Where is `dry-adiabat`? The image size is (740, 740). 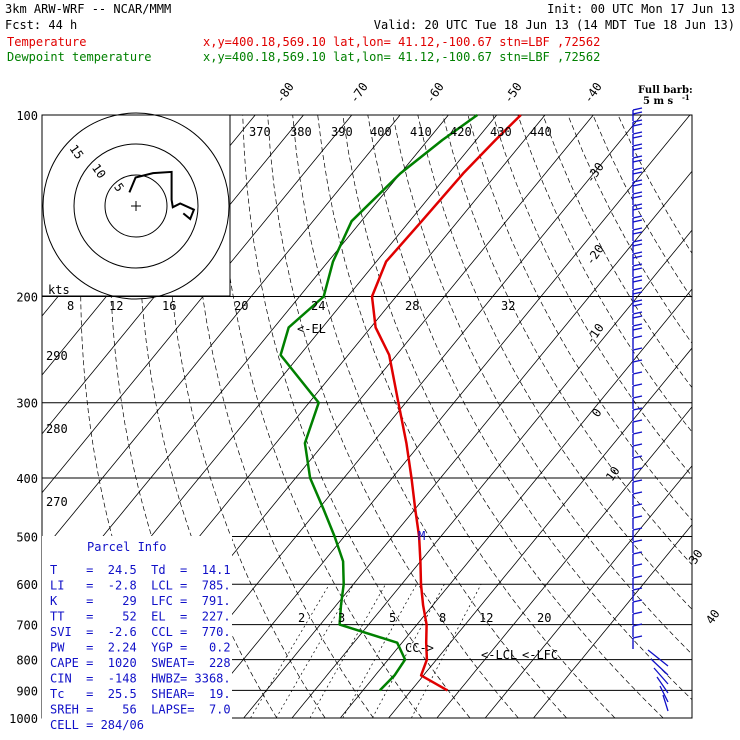 dry-adiabat is located at coordinates (629, 229).